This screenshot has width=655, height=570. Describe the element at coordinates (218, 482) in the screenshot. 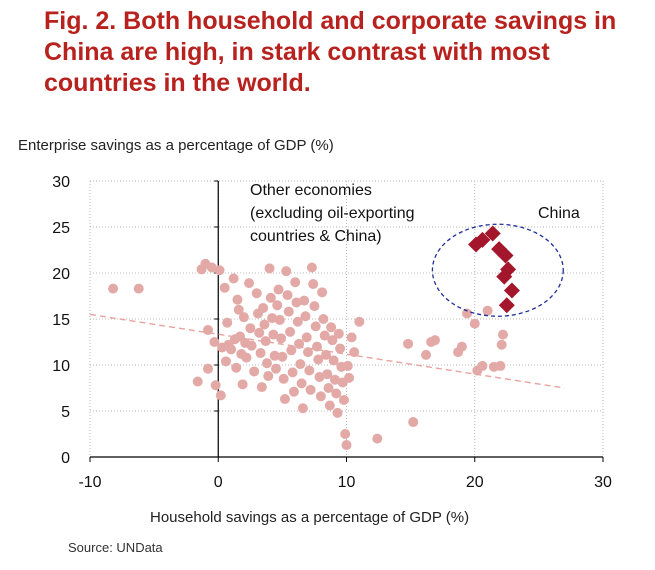

I see `x-tick-label: 0` at that location.